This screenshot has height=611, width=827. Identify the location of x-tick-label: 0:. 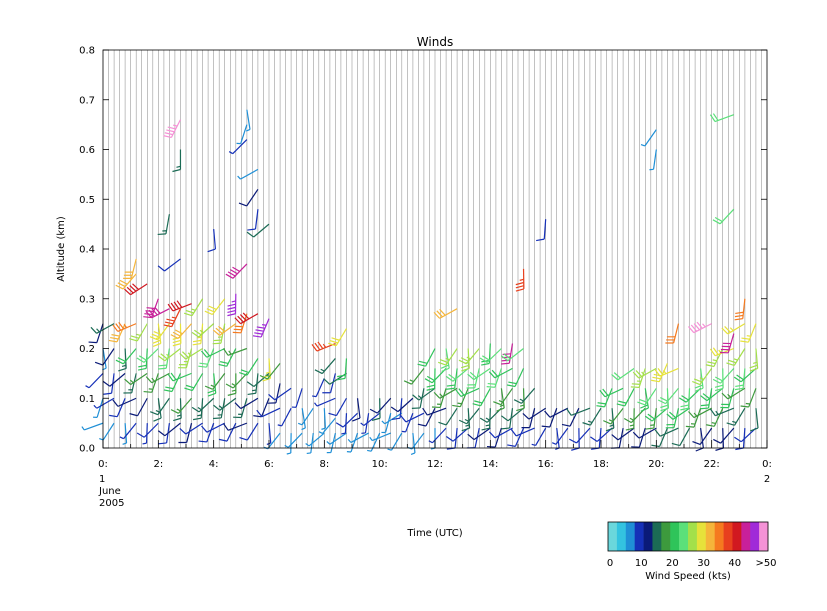
(103, 464).